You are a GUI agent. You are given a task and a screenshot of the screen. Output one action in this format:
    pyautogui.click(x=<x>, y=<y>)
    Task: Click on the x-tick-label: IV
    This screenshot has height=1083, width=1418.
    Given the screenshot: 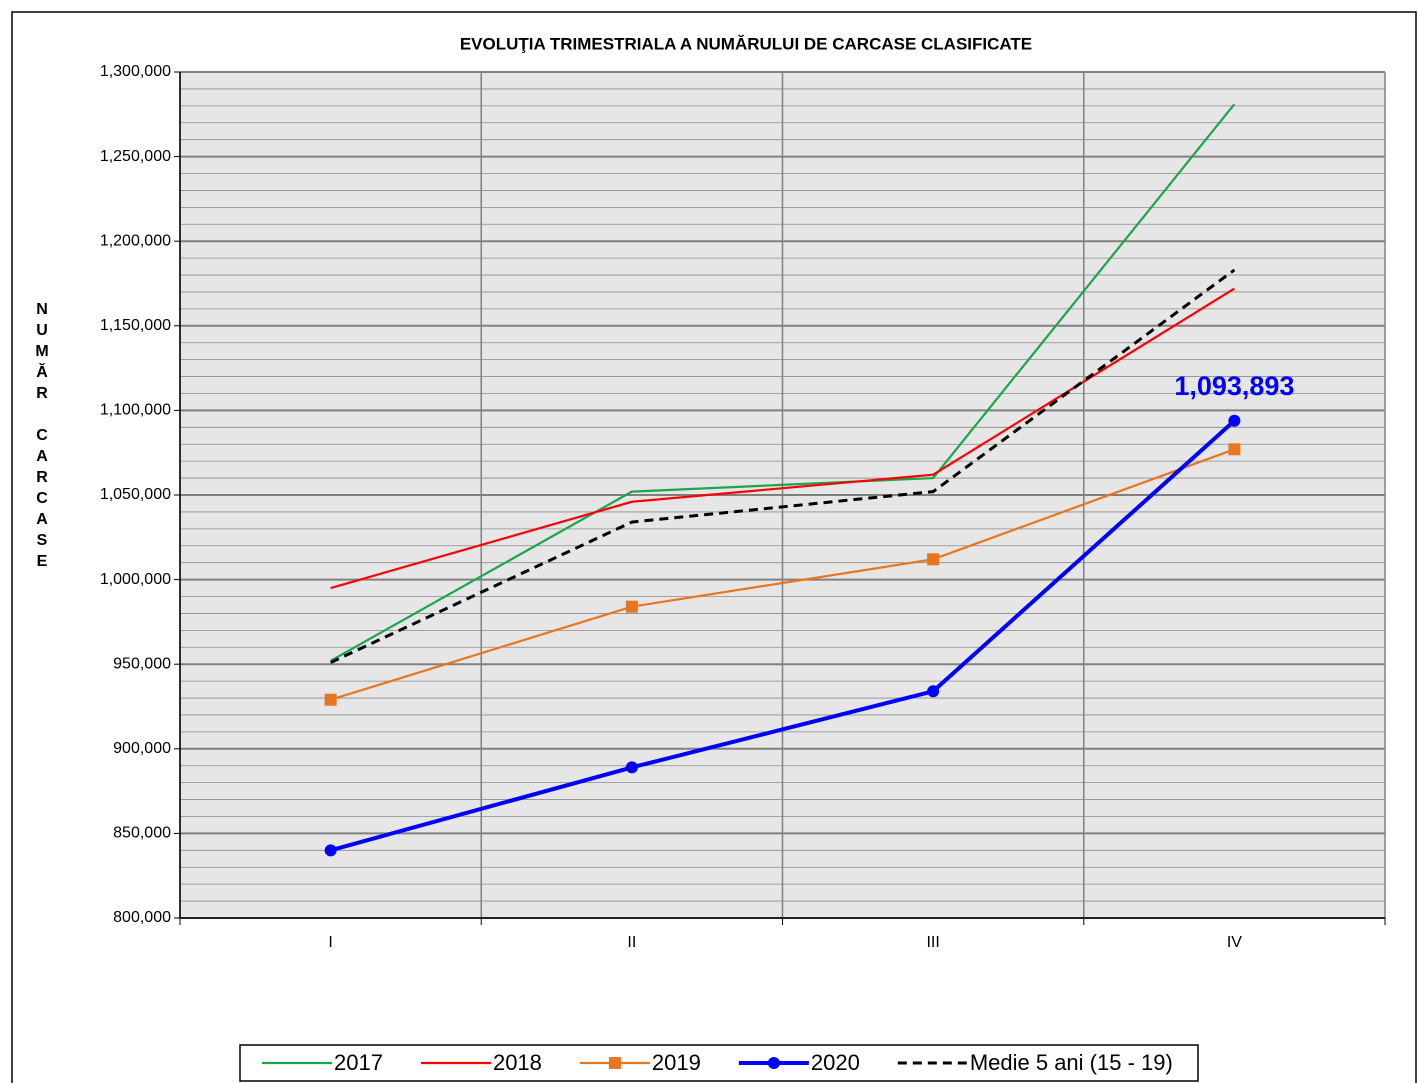 What is the action you would take?
    pyautogui.click(x=1234, y=942)
    